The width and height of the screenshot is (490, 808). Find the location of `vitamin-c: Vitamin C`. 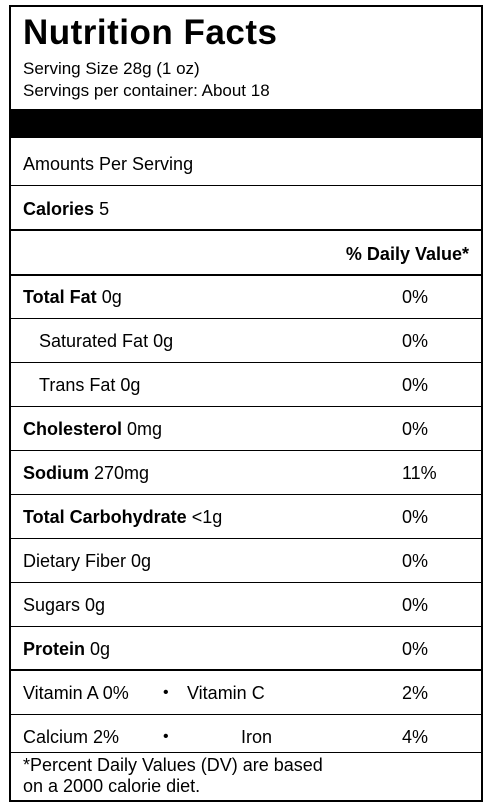

vitamin-c: Vitamin C is located at coordinates (226, 693).